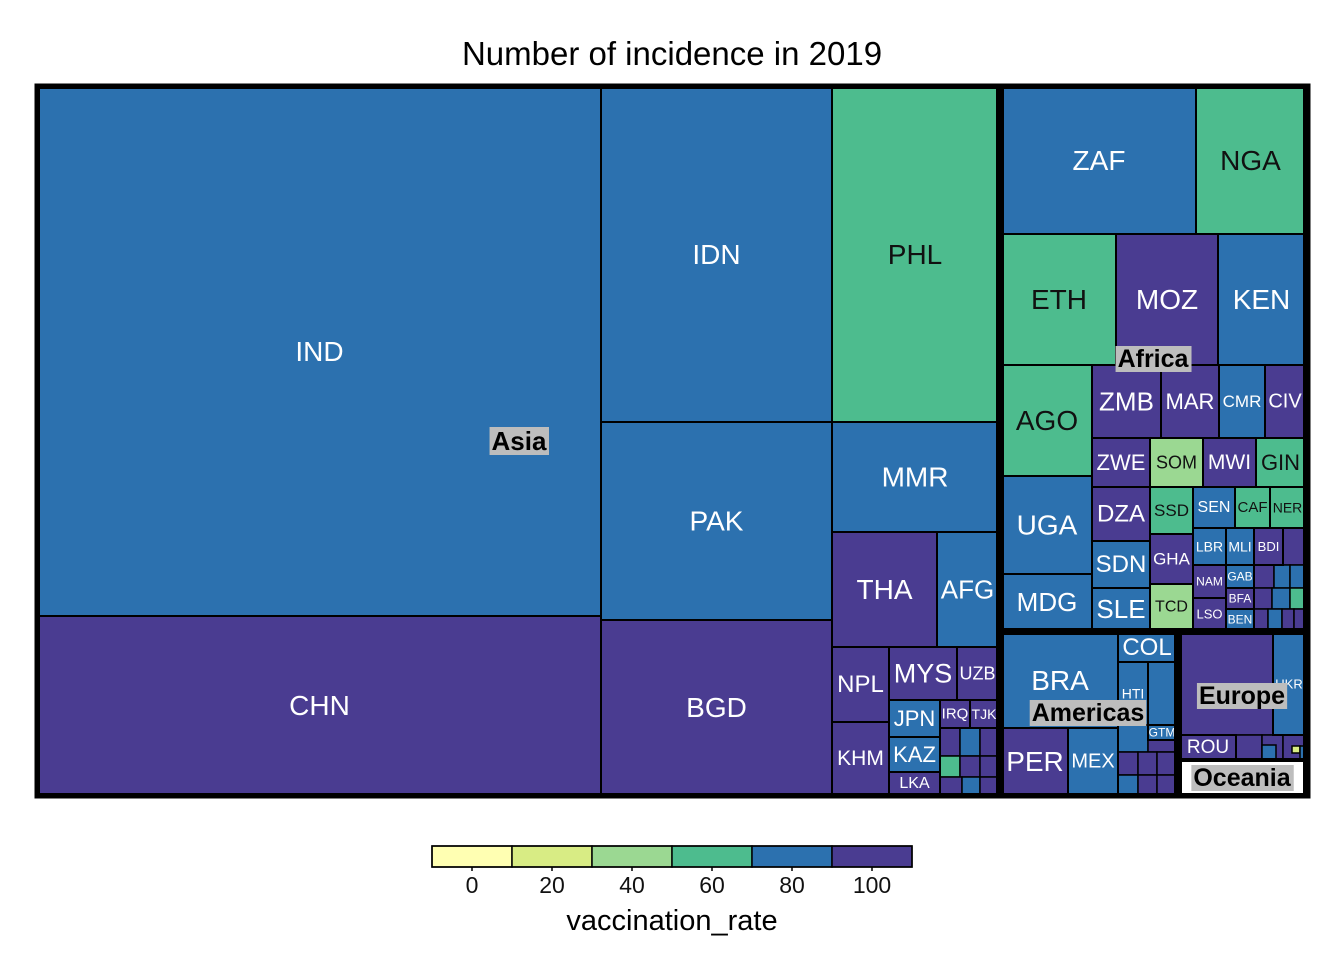  I want to click on treemap-cell-bdi: BDI, so click(1268, 546).